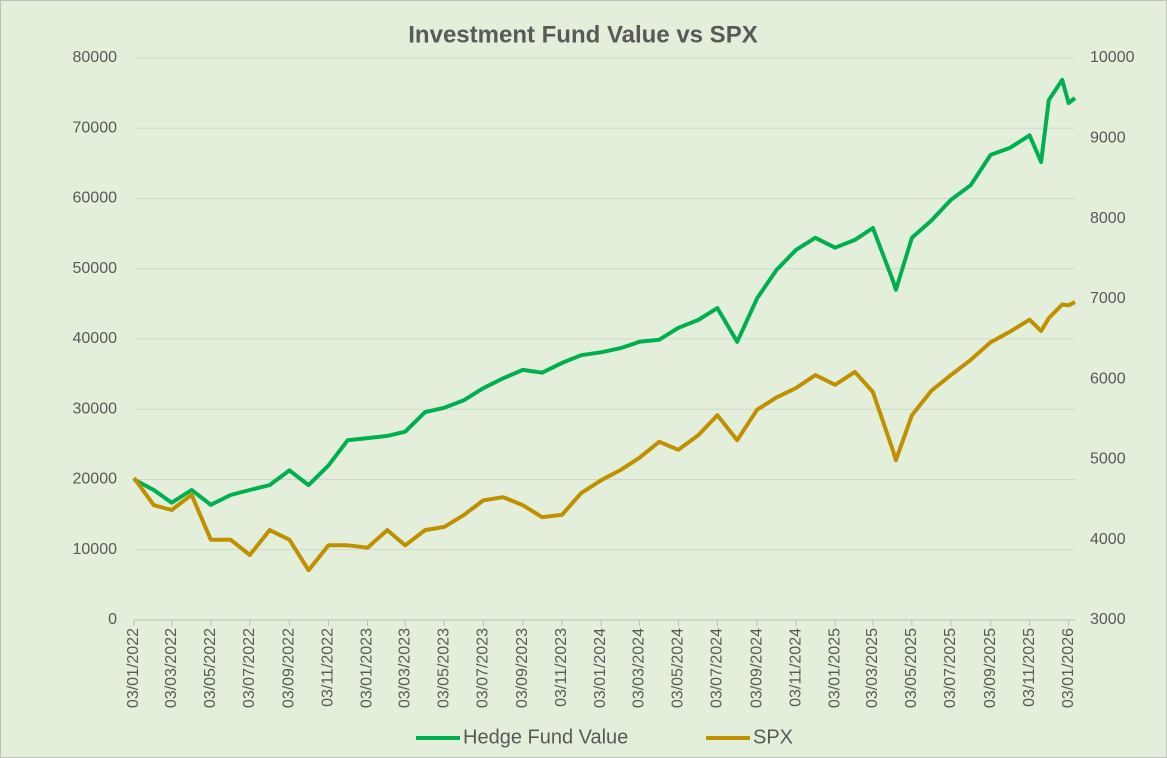 The height and width of the screenshot is (758, 1167). What do you see at coordinates (600, 668) in the screenshot?
I see `x-tick-label: 03/01/2024` at bounding box center [600, 668].